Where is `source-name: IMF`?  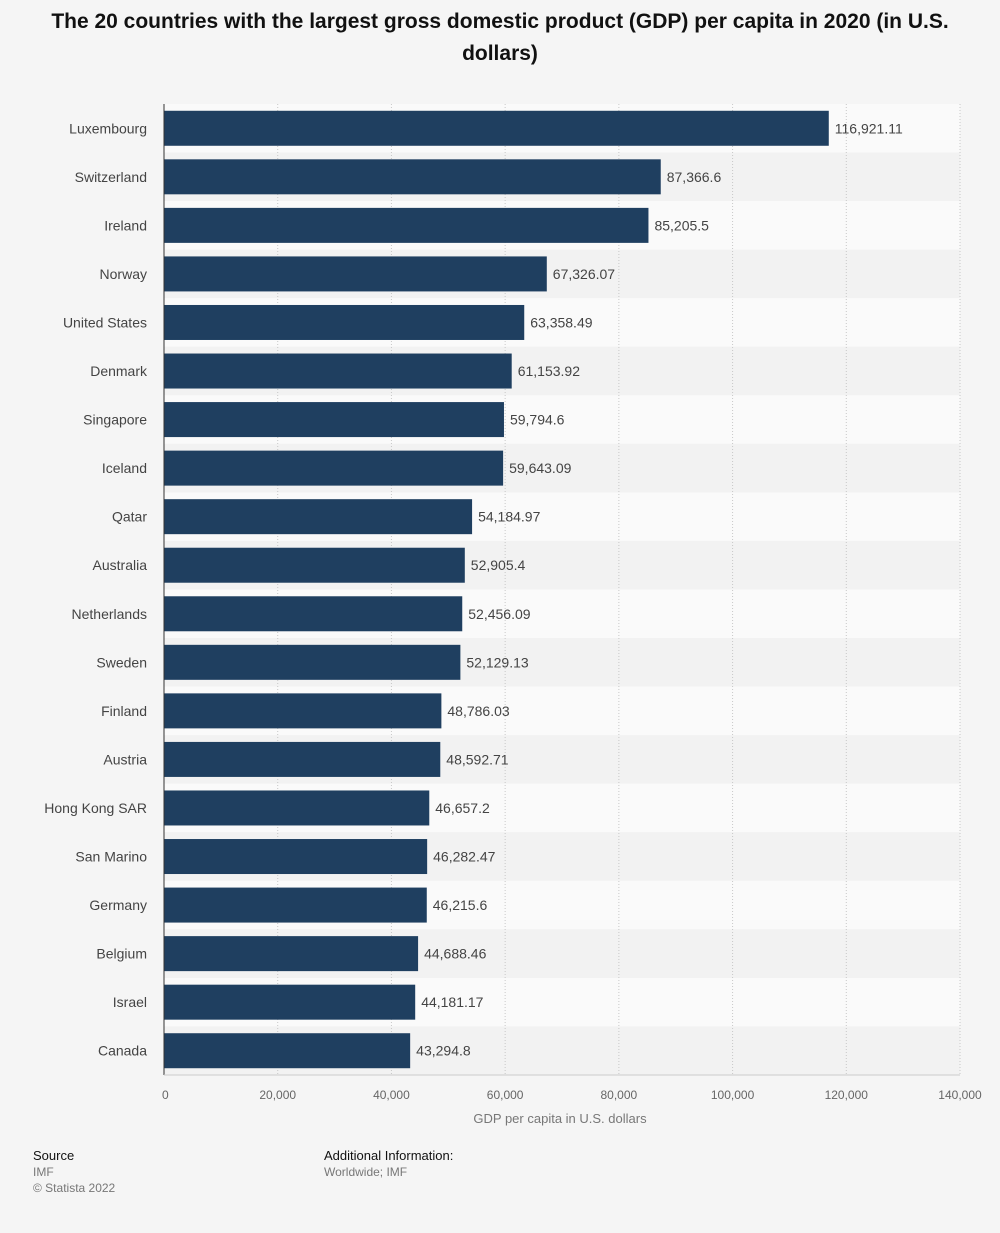
source-name: IMF is located at coordinates (43, 1172).